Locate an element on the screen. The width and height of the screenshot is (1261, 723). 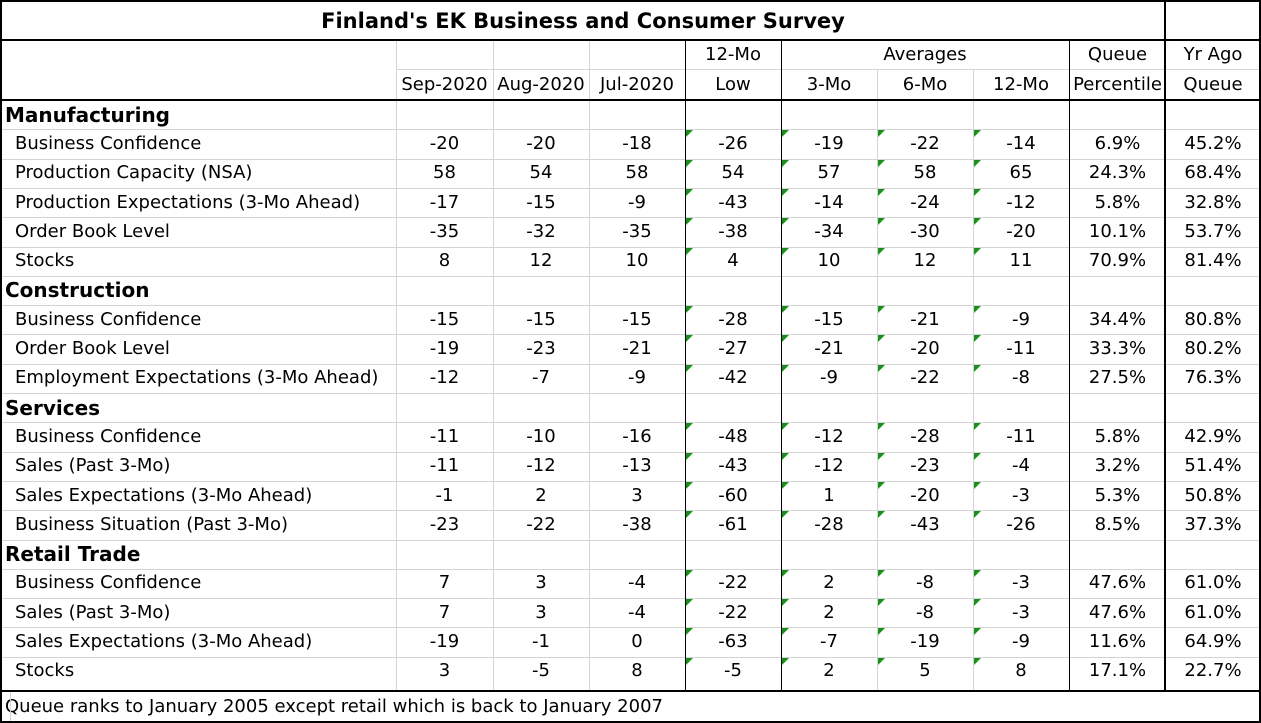
table-cell: -9 is located at coordinates (829, 378).